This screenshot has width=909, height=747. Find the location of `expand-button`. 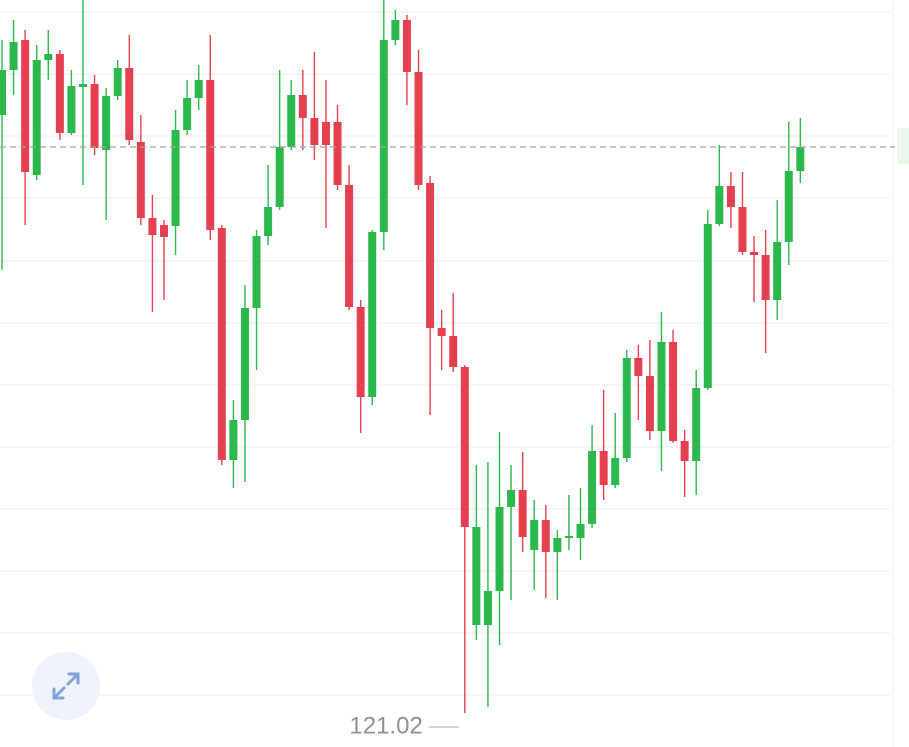

expand-button is located at coordinates (66, 686).